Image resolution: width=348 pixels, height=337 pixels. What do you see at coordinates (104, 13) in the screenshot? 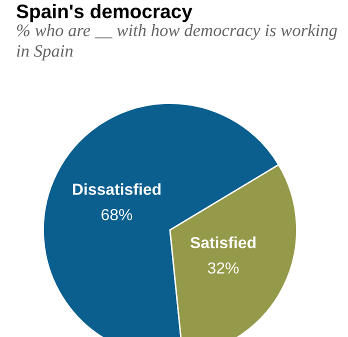
I see `chart-title: Spain's democracy` at bounding box center [104, 13].